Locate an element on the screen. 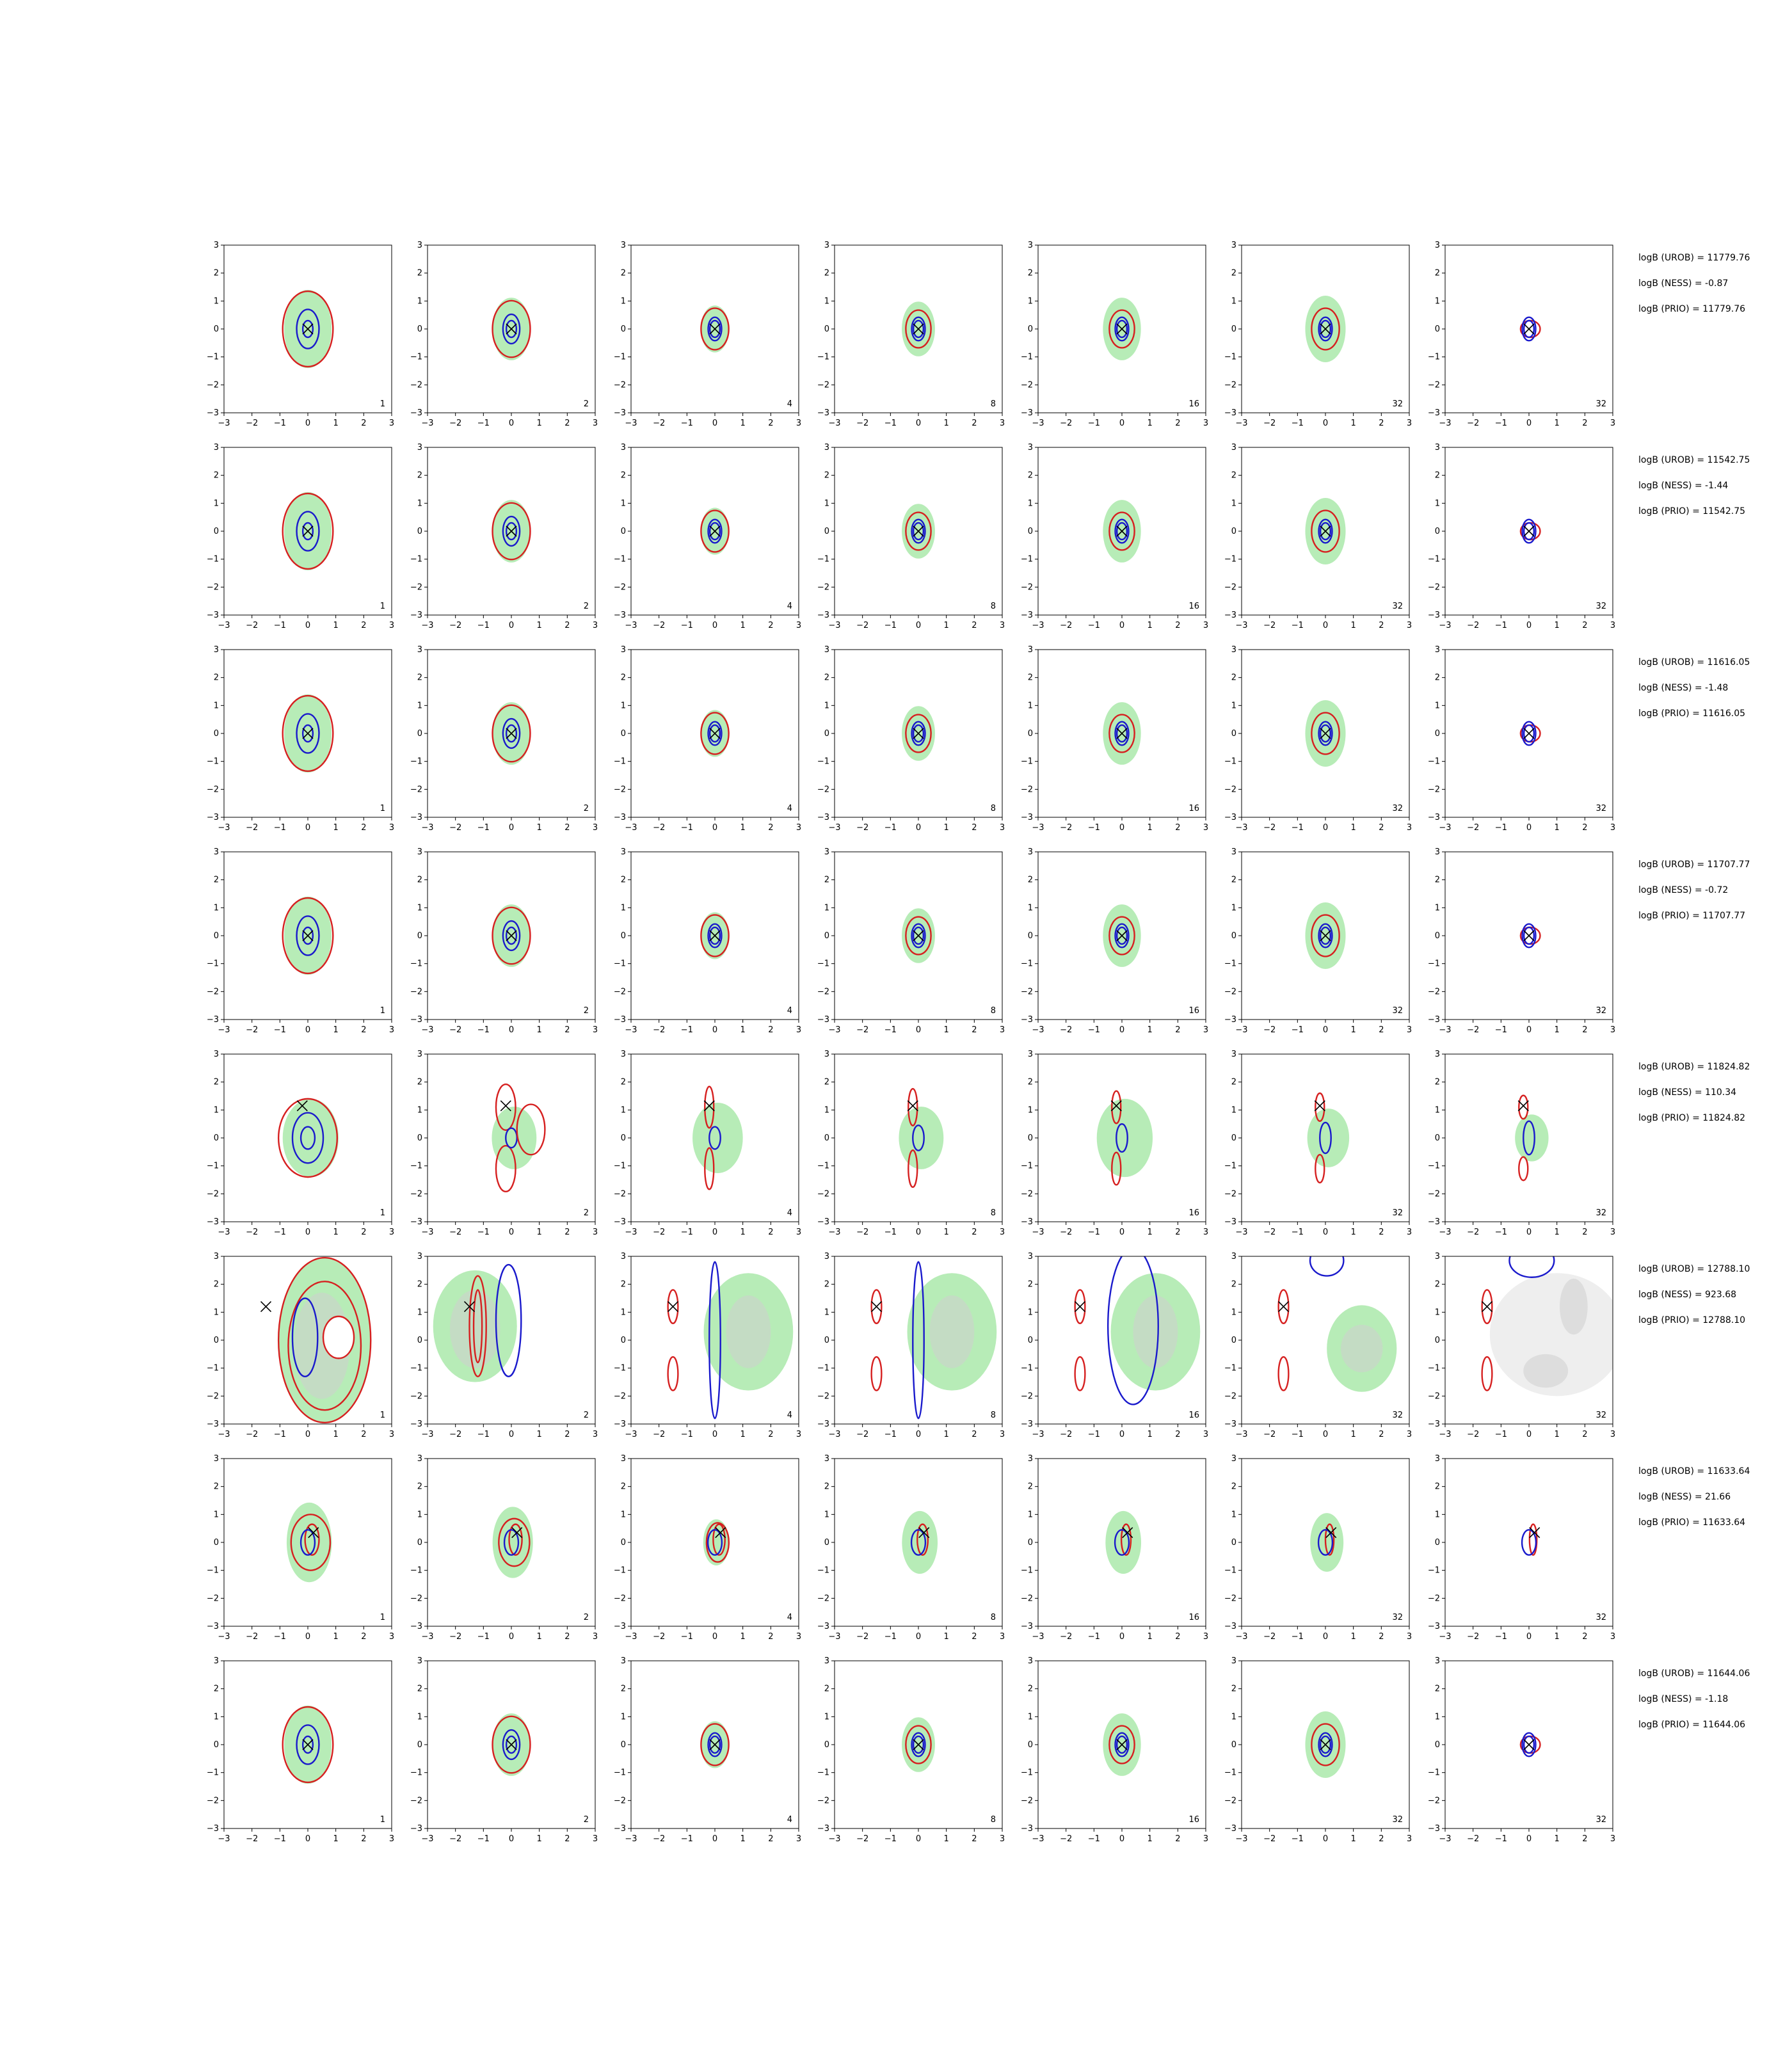 Image resolution: width=1792 pixels, height=2048 pixels. panel-r1-c3: −3 −2 −1 0 1 2 3 −3 −2 −1 0 1 2 3 4 is located at coordinates (707, 334).